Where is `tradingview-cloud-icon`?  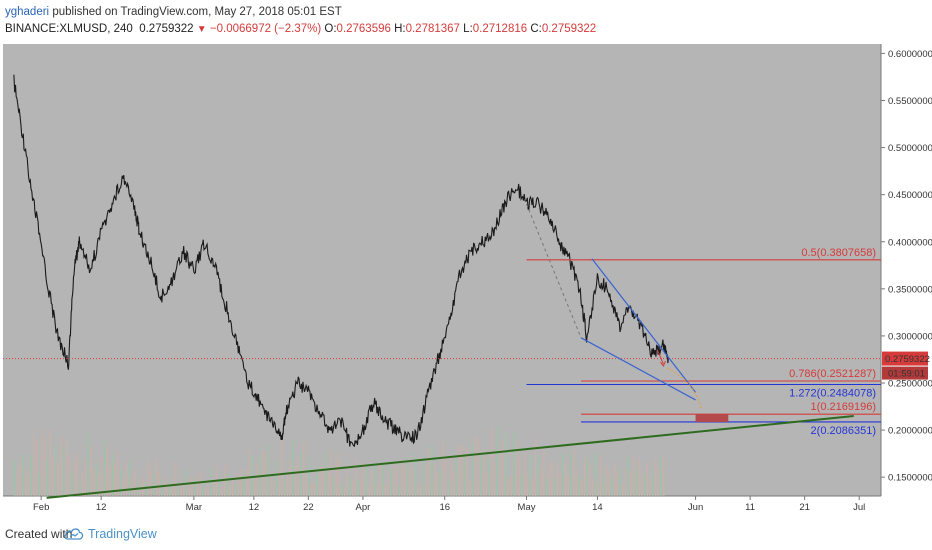 tradingview-cloud-icon is located at coordinates (74, 534).